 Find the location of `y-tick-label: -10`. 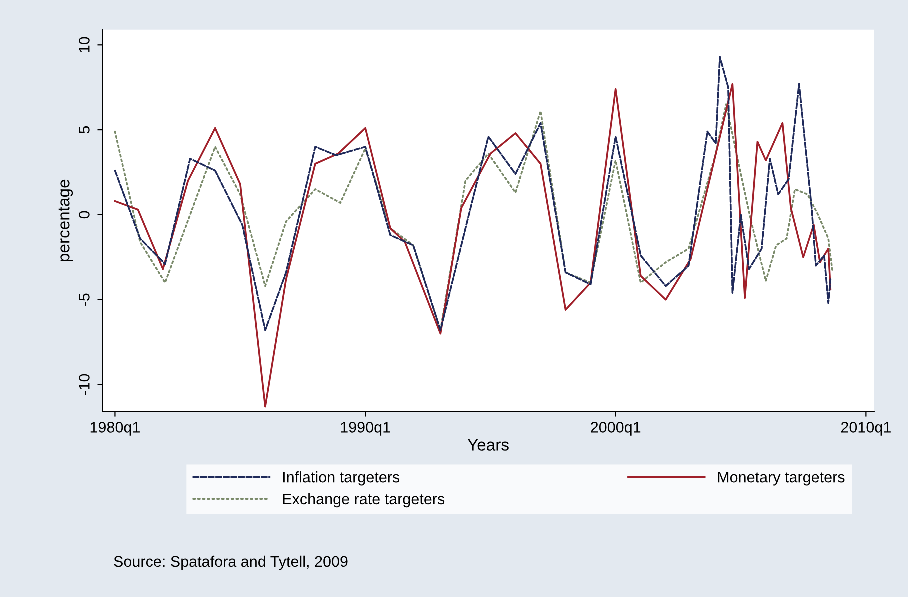

y-tick-label: -10 is located at coordinates (84, 385).